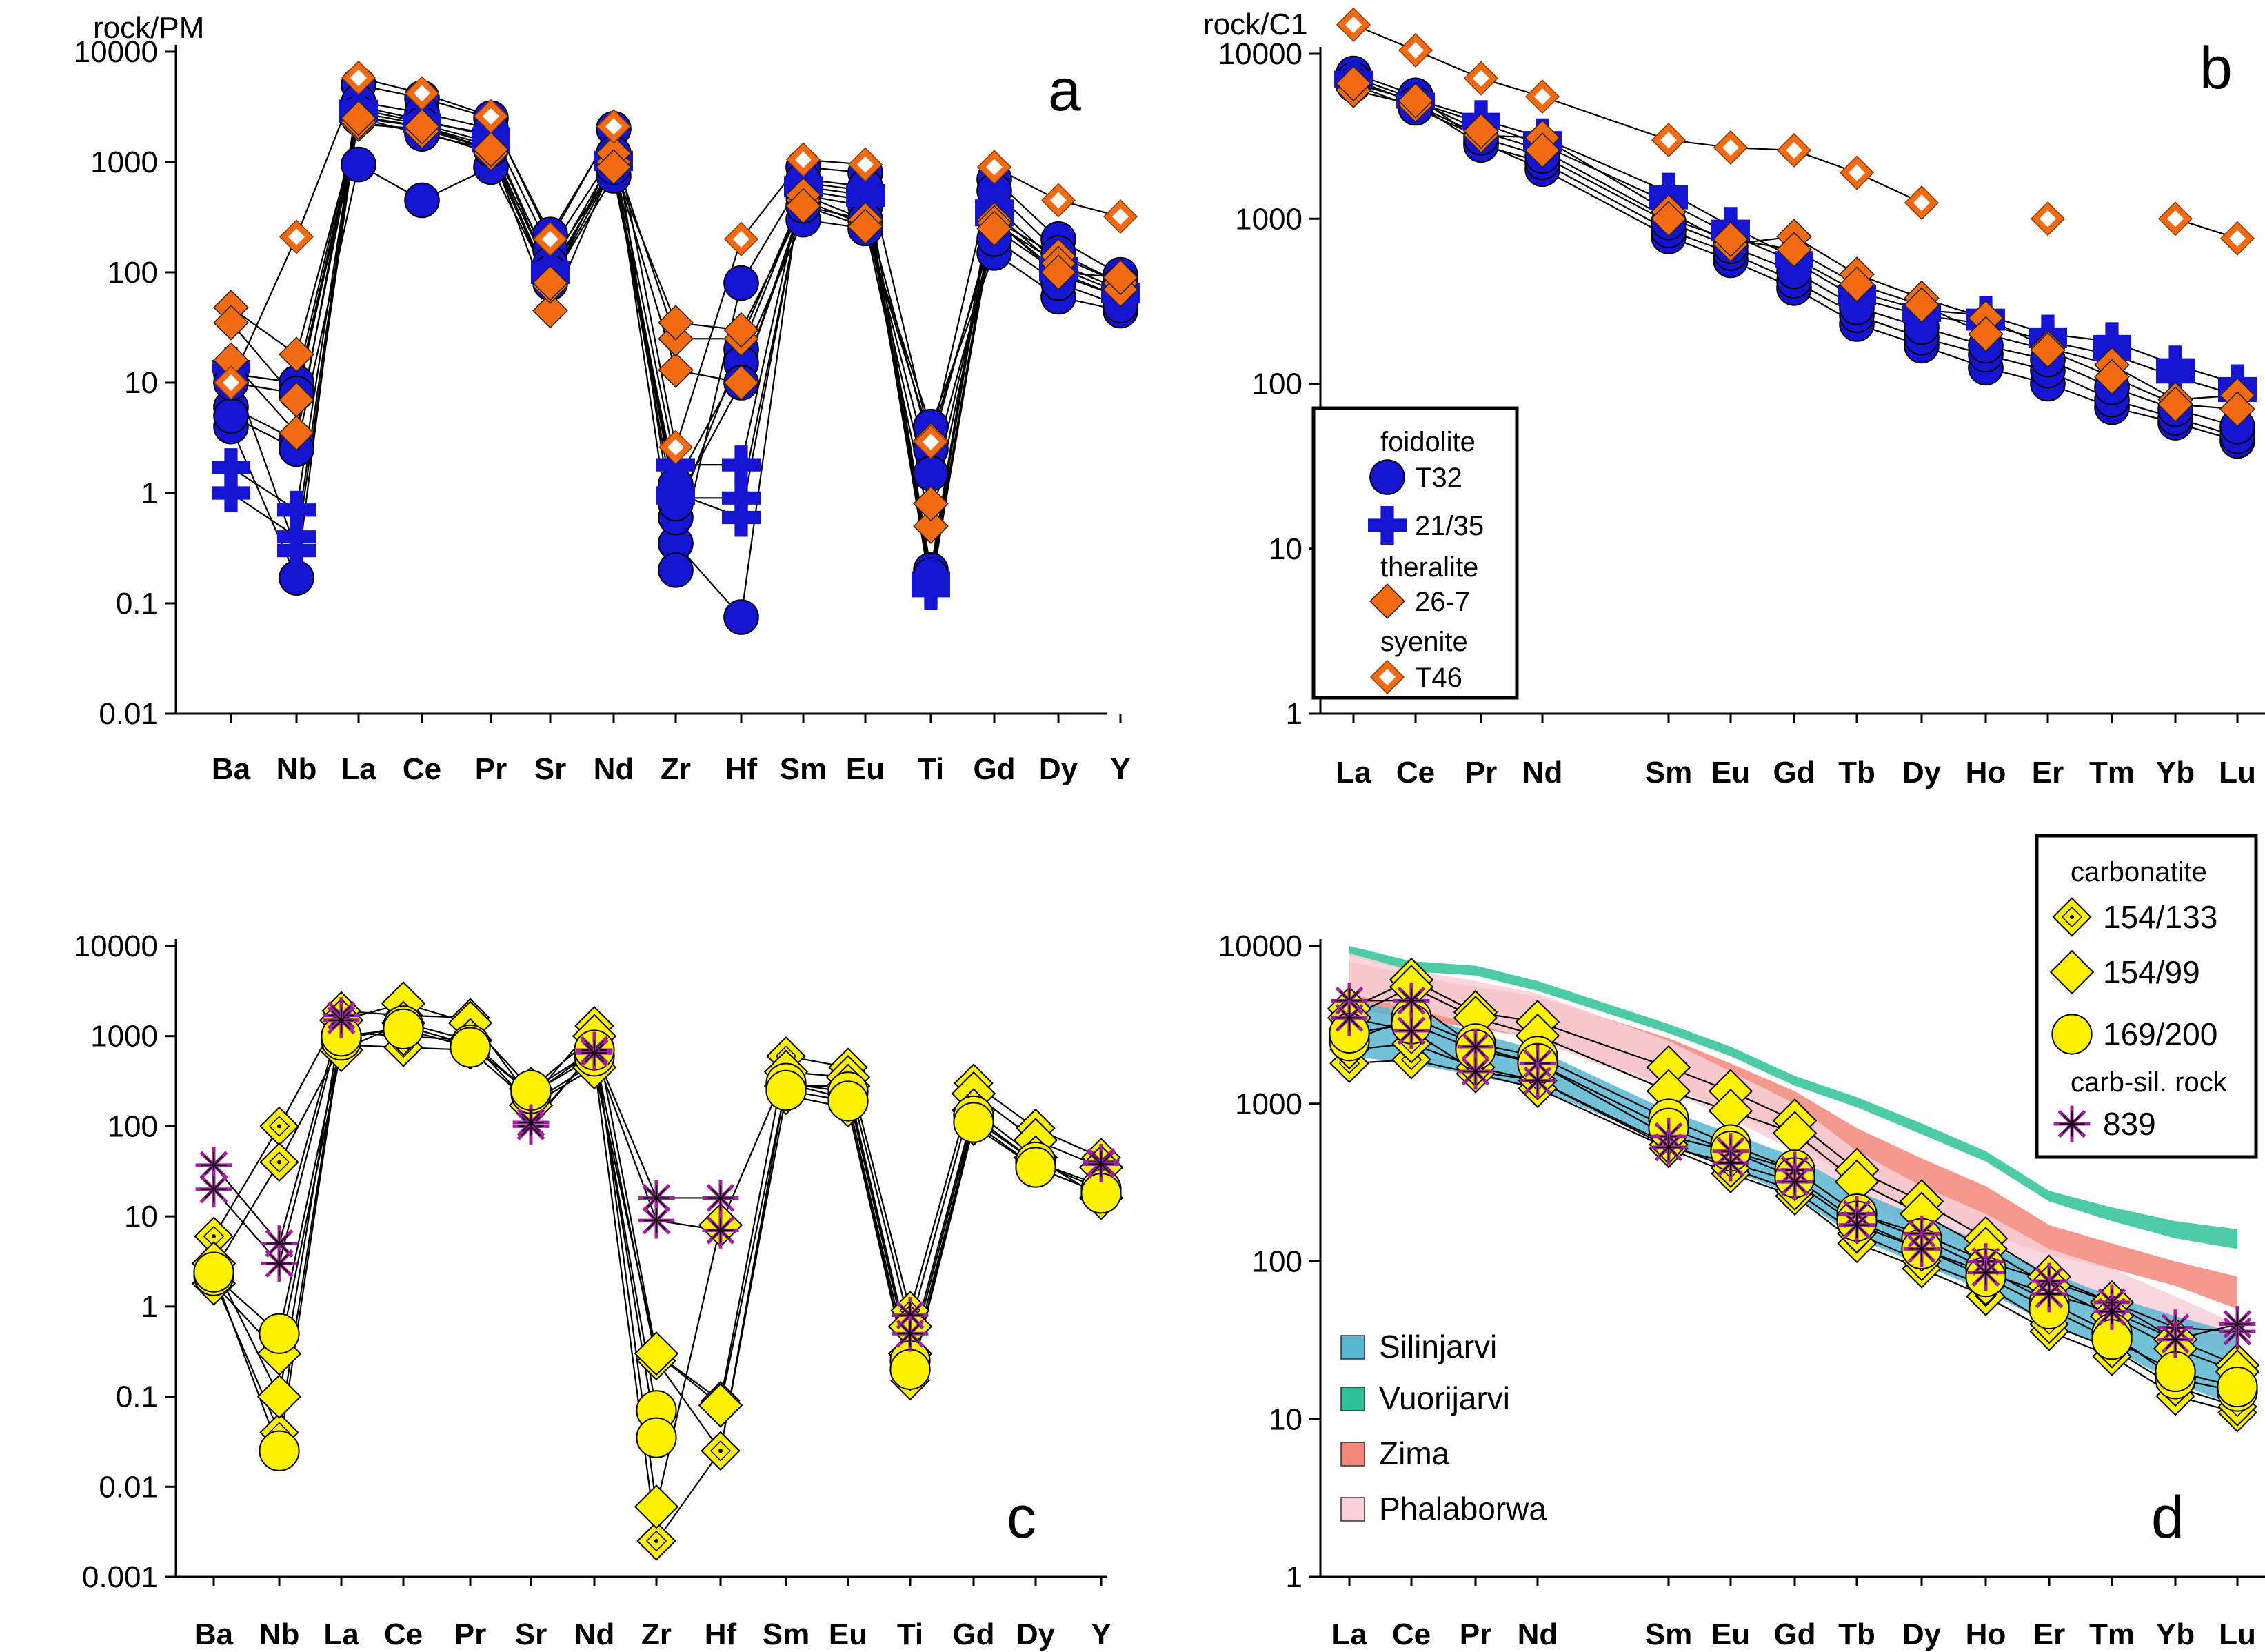 The image size is (2265, 1652). Describe the element at coordinates (1463, 1509) in the screenshot. I see `field-label: Phalaborwa` at that location.